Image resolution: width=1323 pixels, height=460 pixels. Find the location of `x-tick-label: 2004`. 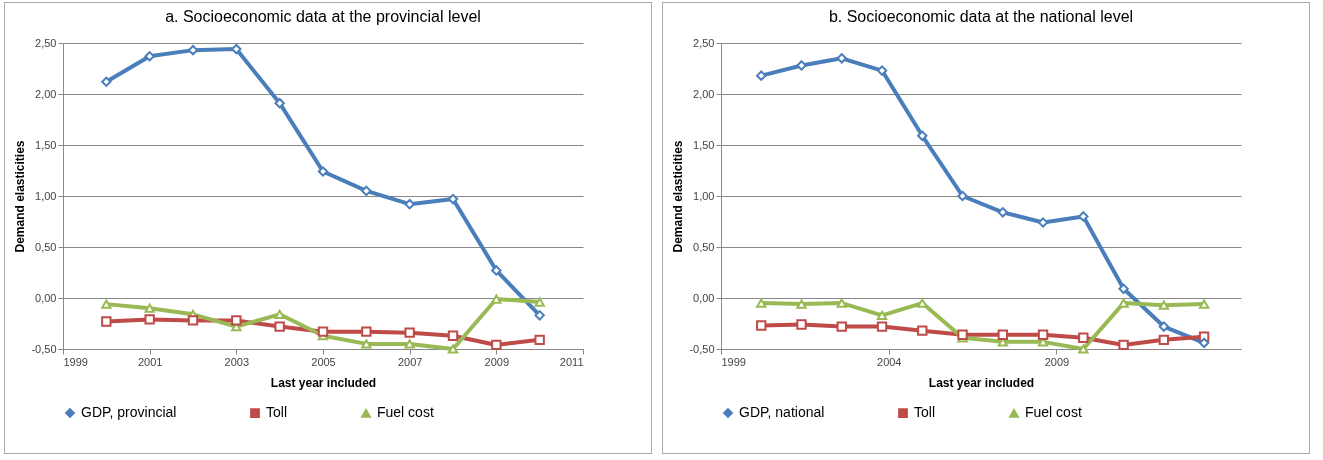

x-tick-label: 2004 is located at coordinates (889, 361).